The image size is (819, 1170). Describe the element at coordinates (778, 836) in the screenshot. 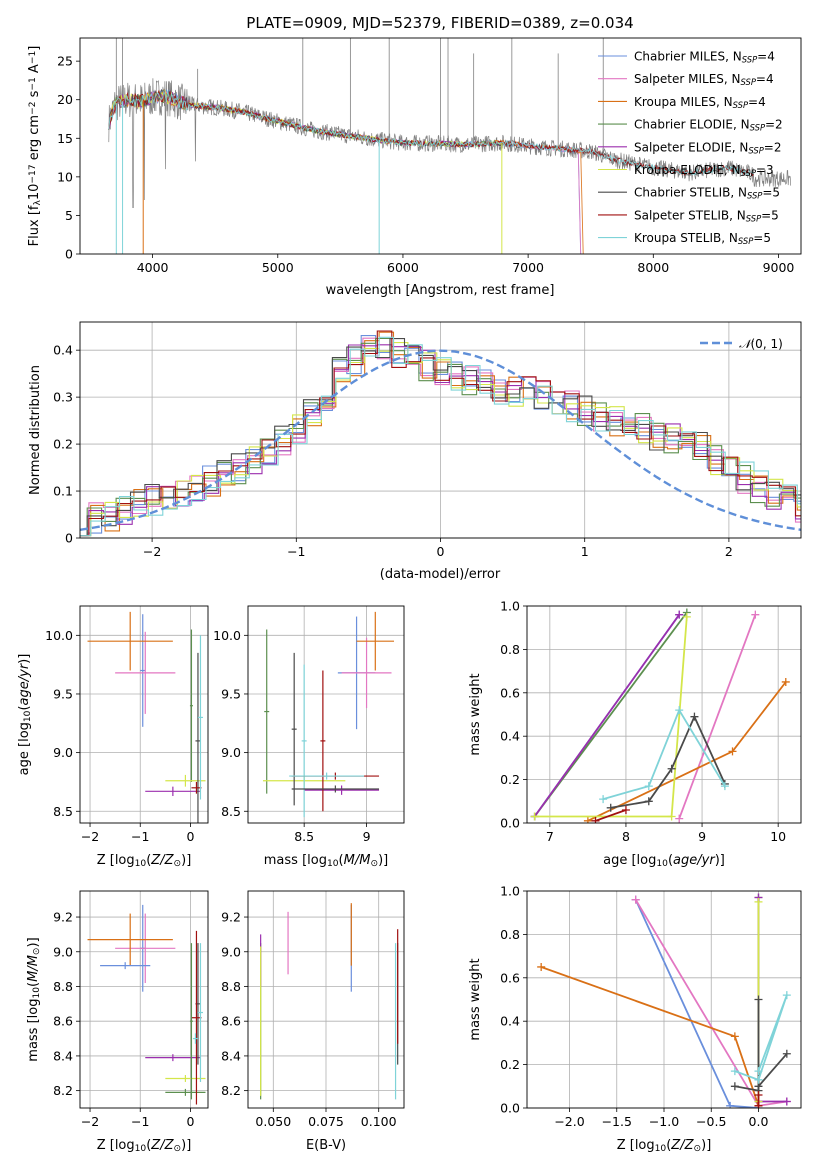

I see `x-tick-label: 10` at that location.